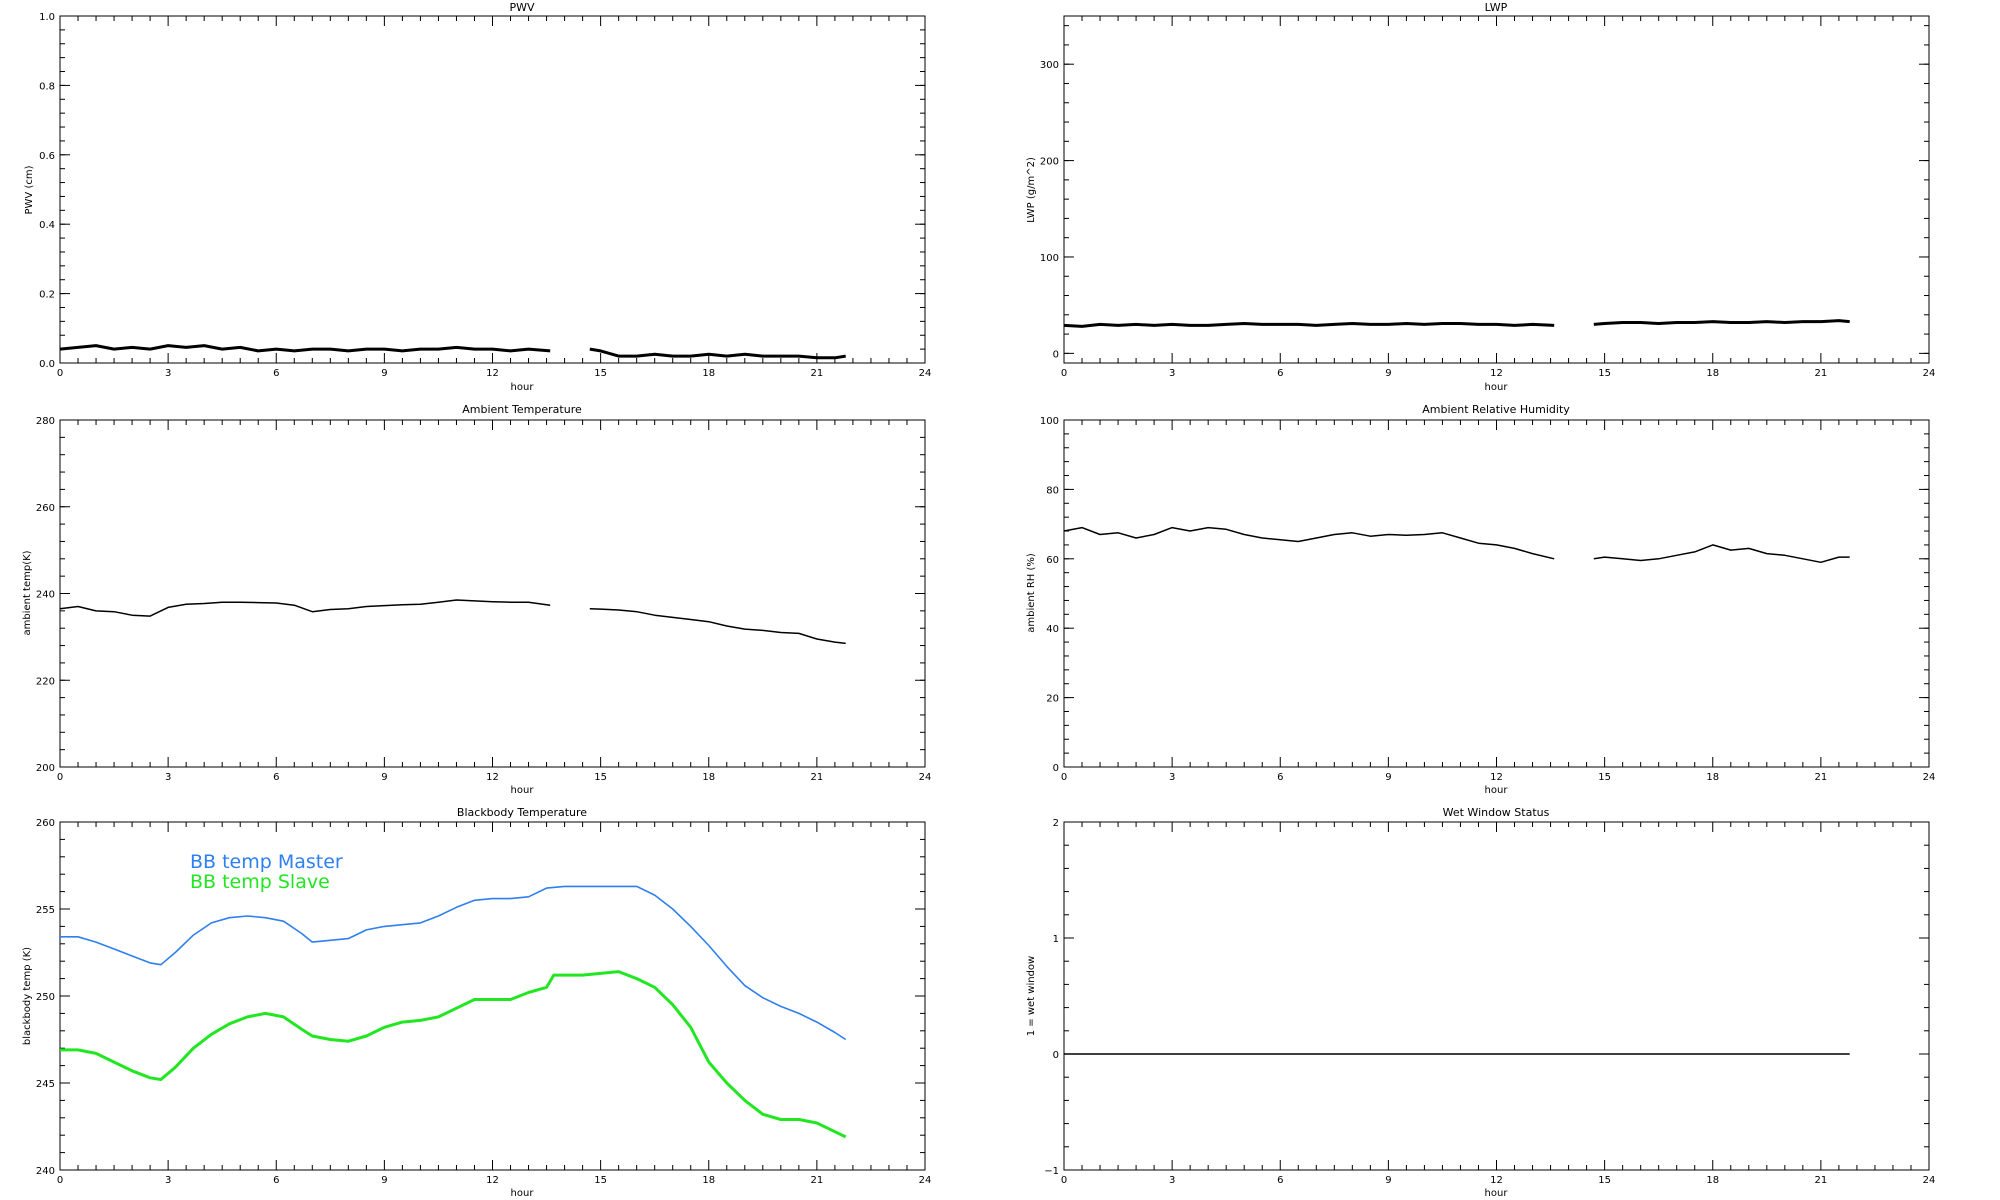 The width and height of the screenshot is (2000, 1200). What do you see at coordinates (1049, 162) in the screenshot?
I see `y-tick-label: 200` at bounding box center [1049, 162].